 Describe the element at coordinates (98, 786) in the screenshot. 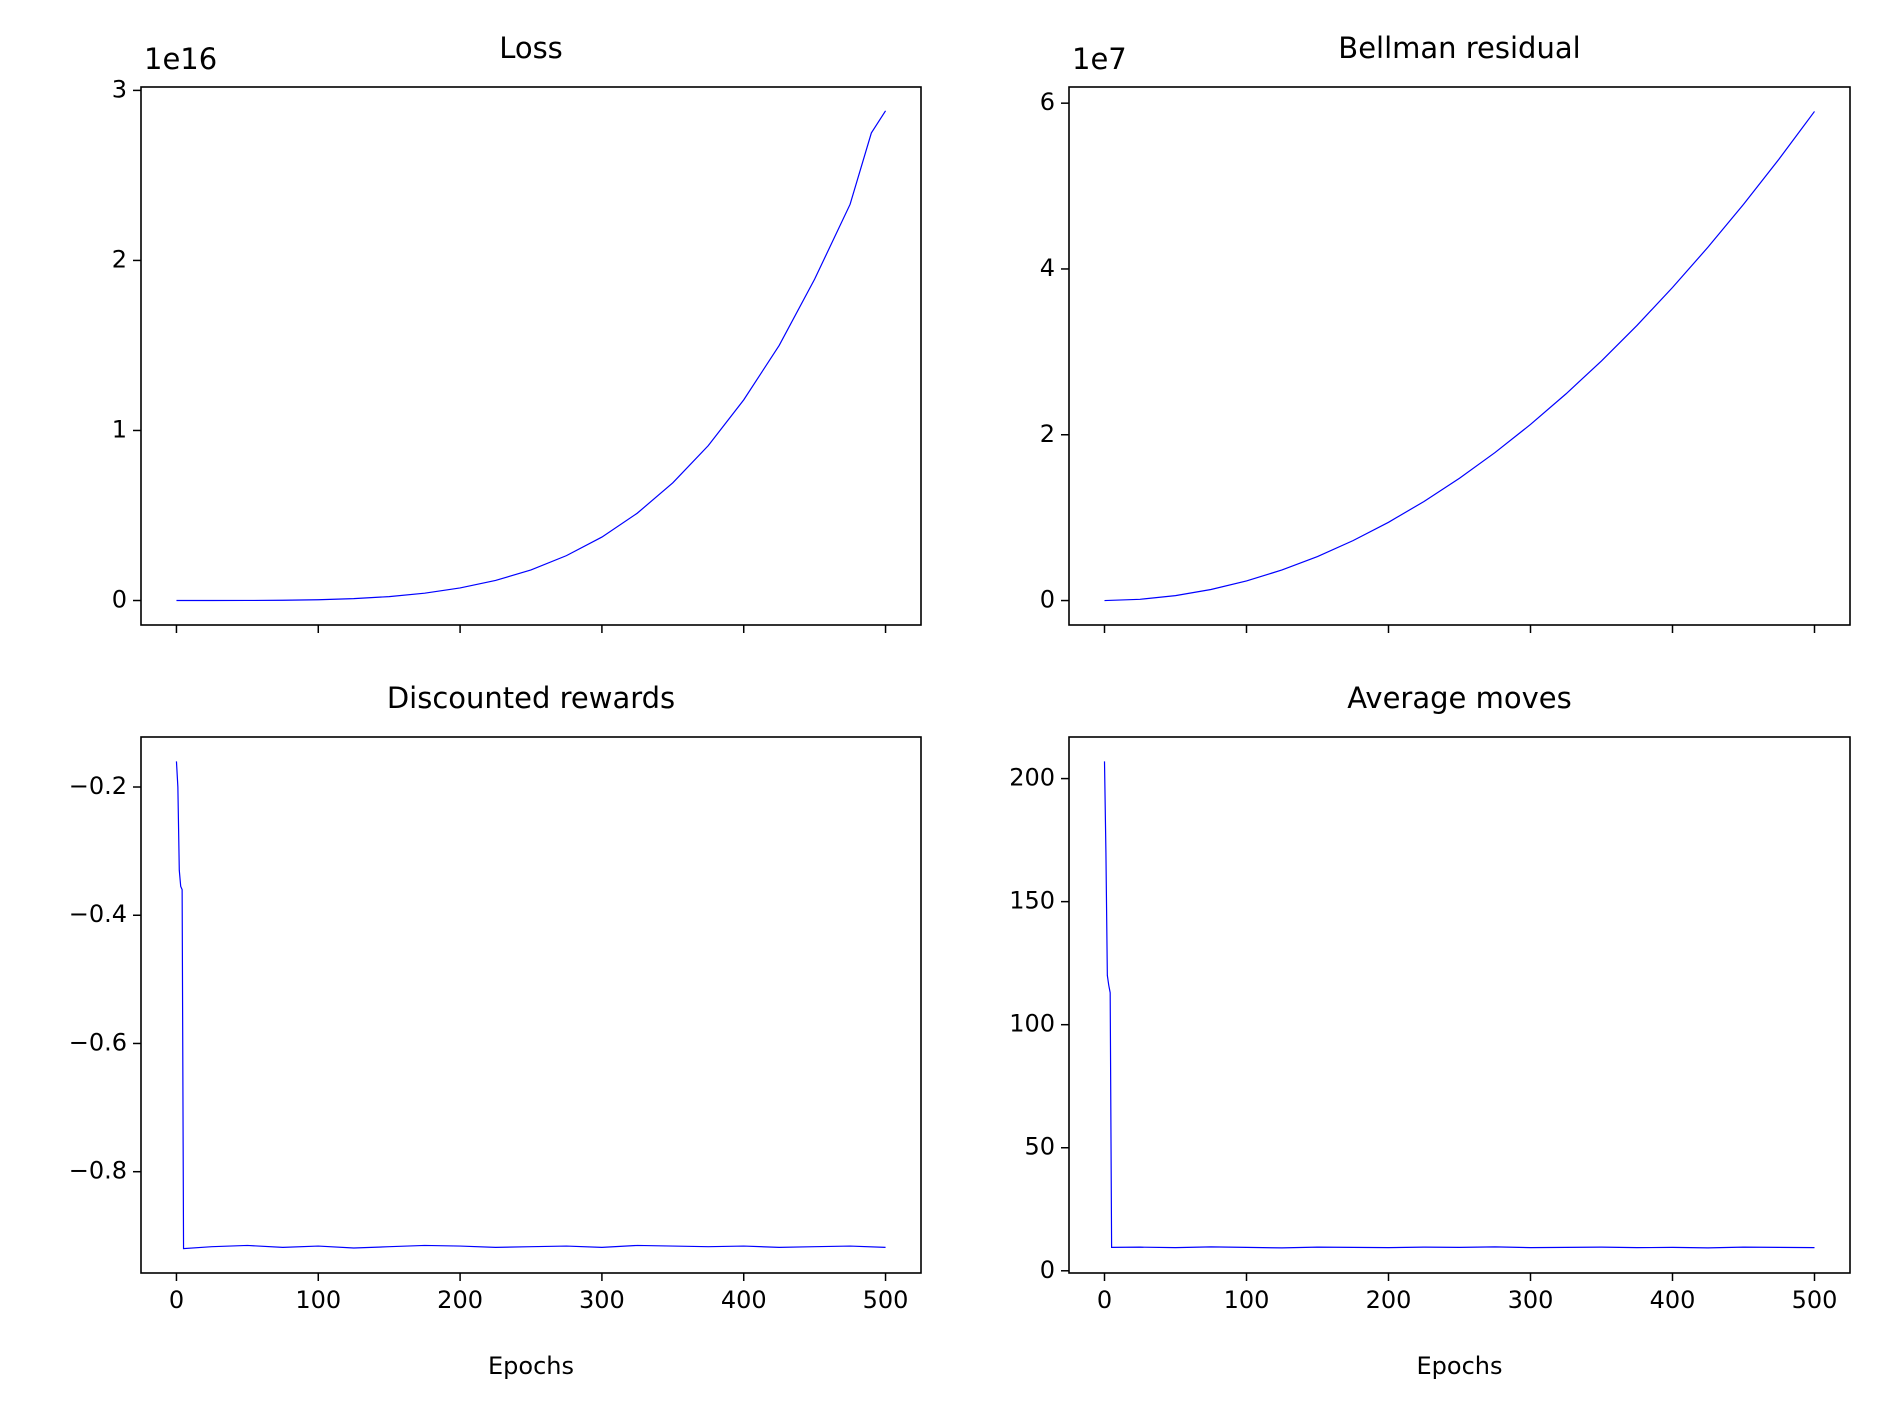

I see `y-tick-label: −0.2` at that location.